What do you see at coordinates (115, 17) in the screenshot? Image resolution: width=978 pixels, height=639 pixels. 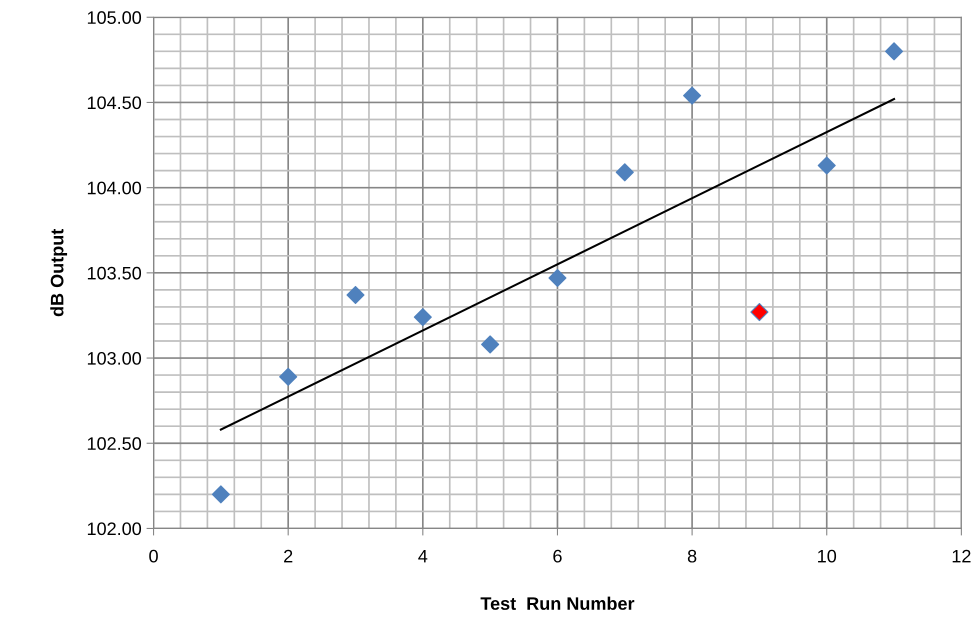 I see `y-tick-label: 105.00` at bounding box center [115, 17].